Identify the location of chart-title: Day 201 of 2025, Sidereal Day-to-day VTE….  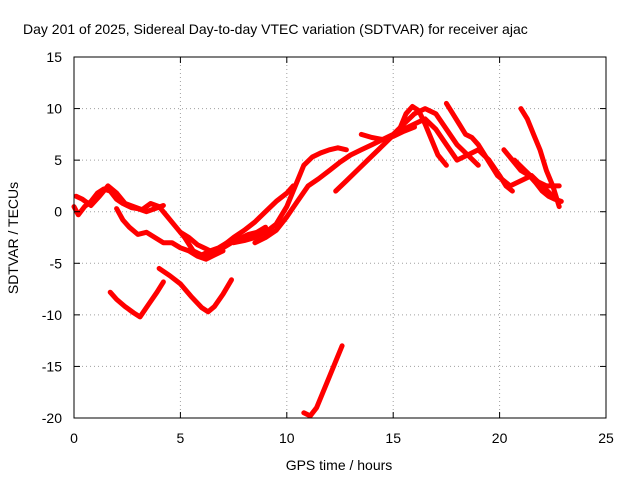
(275, 29).